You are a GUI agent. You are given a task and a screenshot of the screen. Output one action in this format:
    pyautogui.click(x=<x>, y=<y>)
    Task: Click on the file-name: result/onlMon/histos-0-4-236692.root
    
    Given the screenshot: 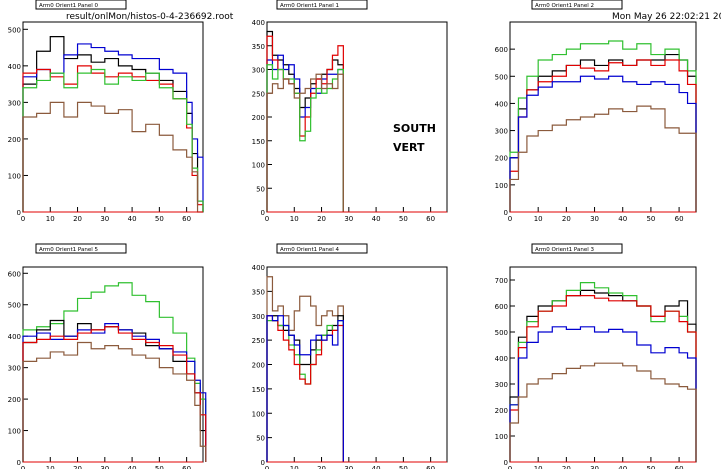 What is the action you would take?
    pyautogui.click(x=150, y=17)
    